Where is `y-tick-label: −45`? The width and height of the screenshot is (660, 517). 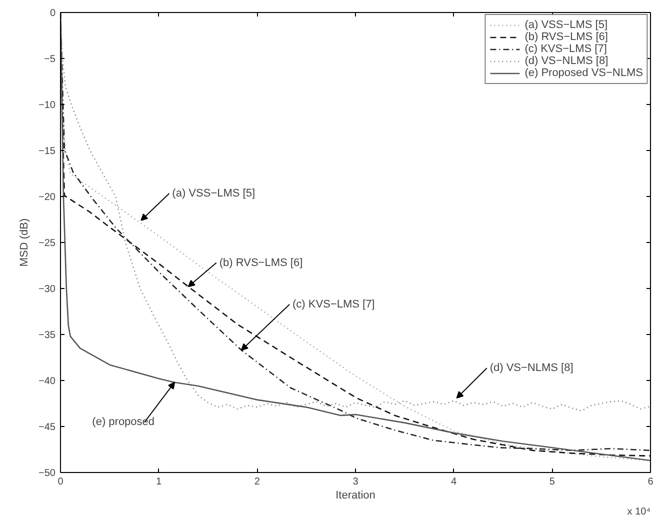
y-tick-label: −45 is located at coordinates (47, 427).